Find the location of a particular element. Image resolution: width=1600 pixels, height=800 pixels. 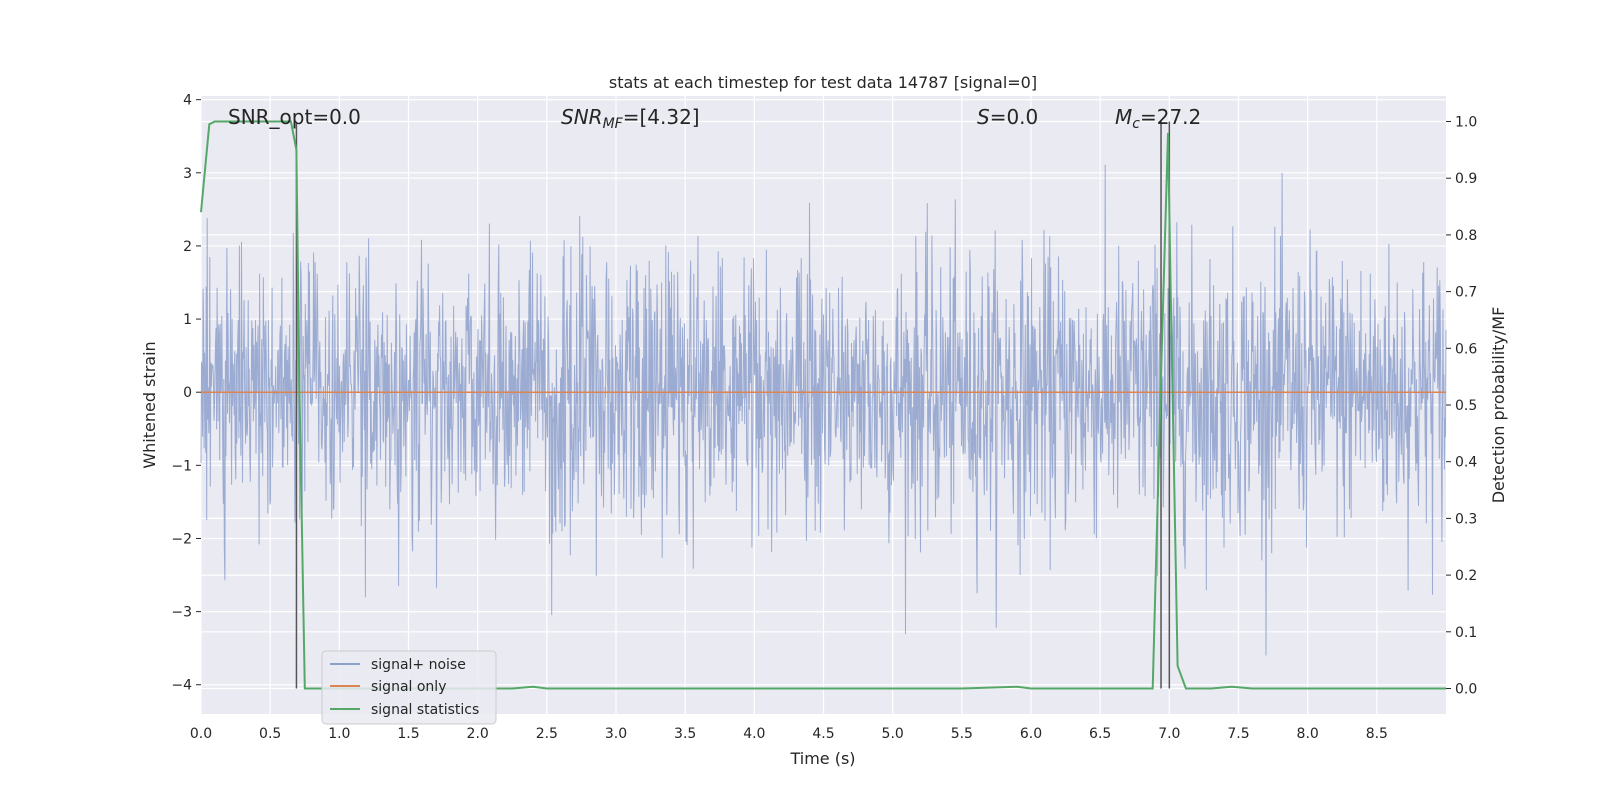

y-right-tick-label: 0.5 is located at coordinates (1466, 406).